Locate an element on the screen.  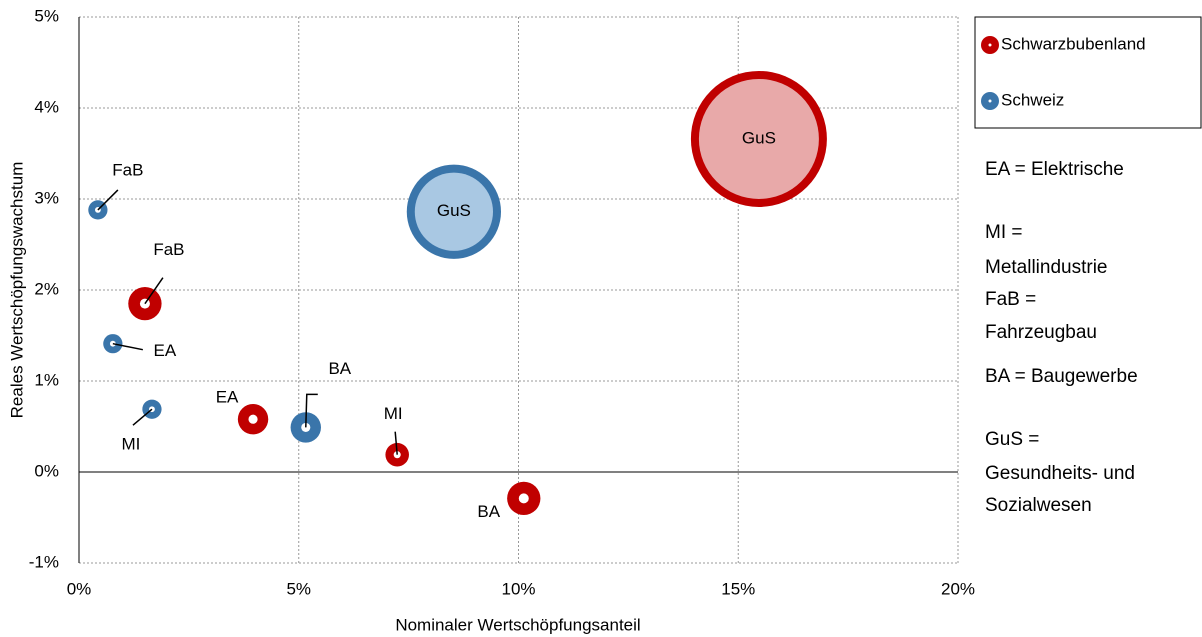
legend-box is located at coordinates (1088, 72).